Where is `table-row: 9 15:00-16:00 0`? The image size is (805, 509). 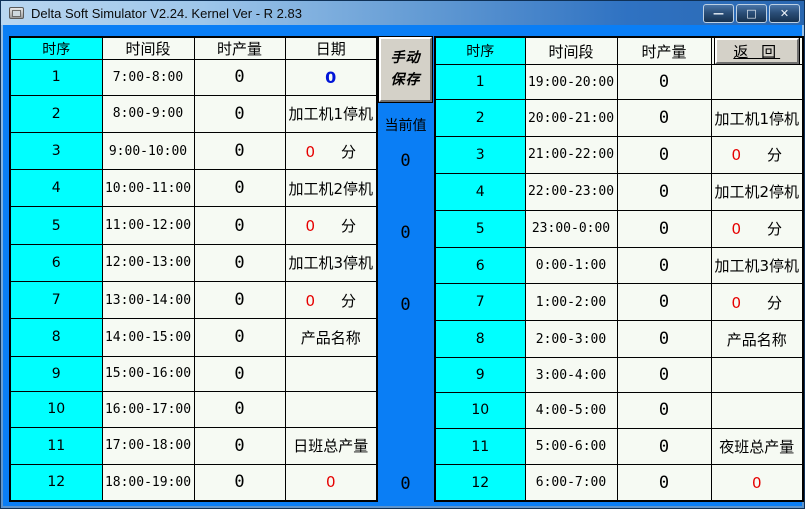 table-row: 9 15:00-16:00 0 is located at coordinates (193, 374).